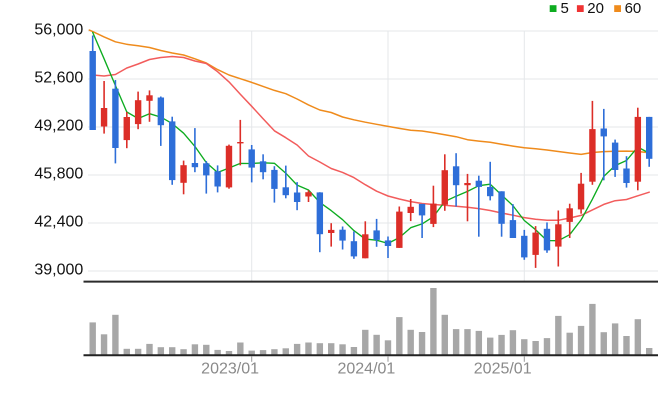 The width and height of the screenshot is (658, 413). Describe the element at coordinates (503, 369) in the screenshot. I see `svg-text: 2025/01` at that location.